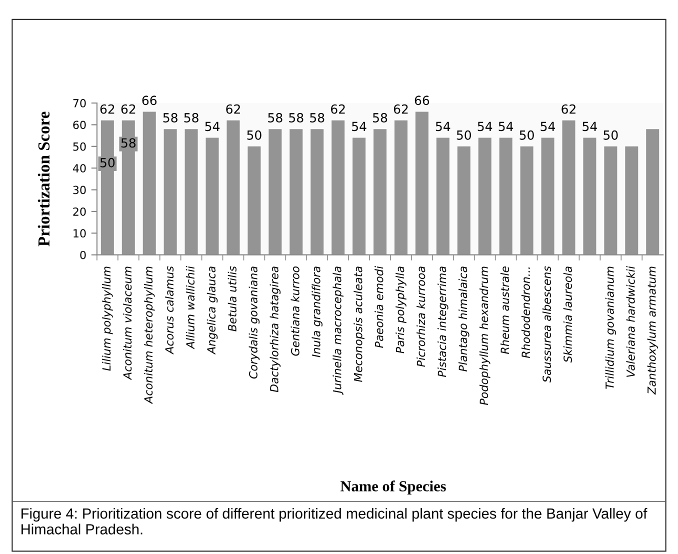  What do you see at coordinates (335, 521) in the screenshot?
I see `caption: Figure 4: Prioritization score of different prioritized medicinal plant species for the Banjar Valley of Himachal Pradesh.` at bounding box center [335, 521].